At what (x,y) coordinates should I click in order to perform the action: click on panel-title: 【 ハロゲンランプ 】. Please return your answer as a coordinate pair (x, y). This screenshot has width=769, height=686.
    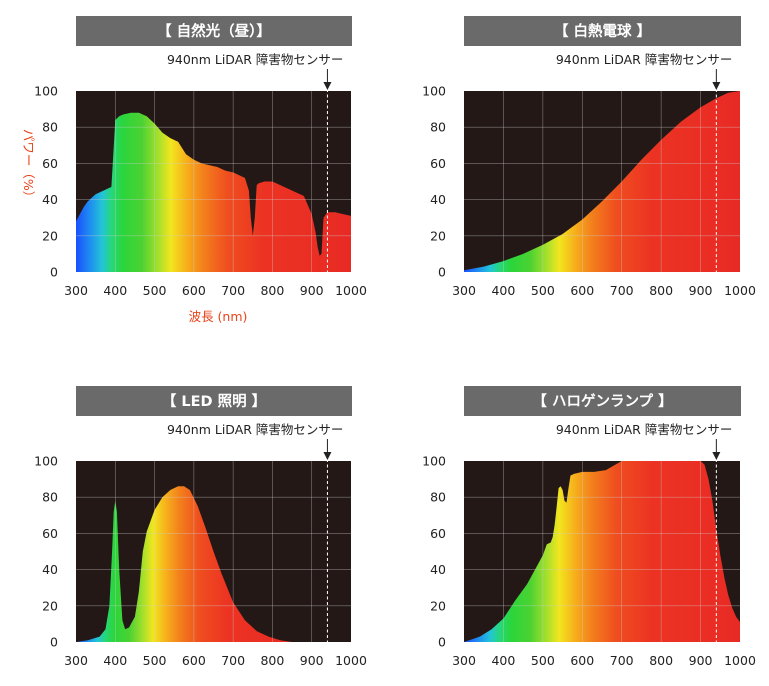
    Looking at the image, I should click on (602, 401).